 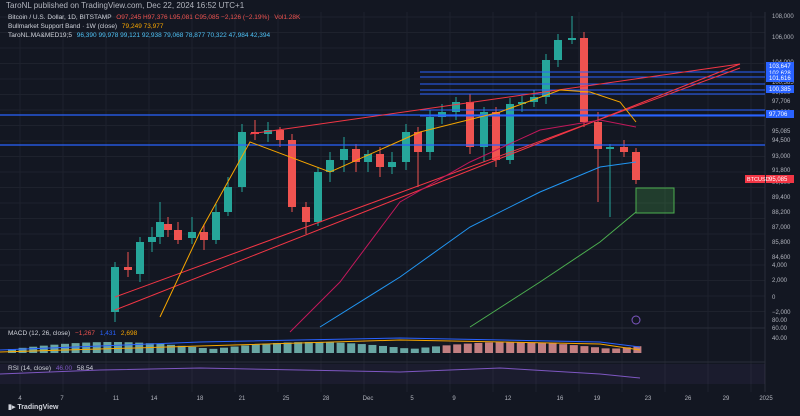 What do you see at coordinates (781, 243) in the screenshot?
I see `price-axis-label: 85,800` at bounding box center [781, 243].